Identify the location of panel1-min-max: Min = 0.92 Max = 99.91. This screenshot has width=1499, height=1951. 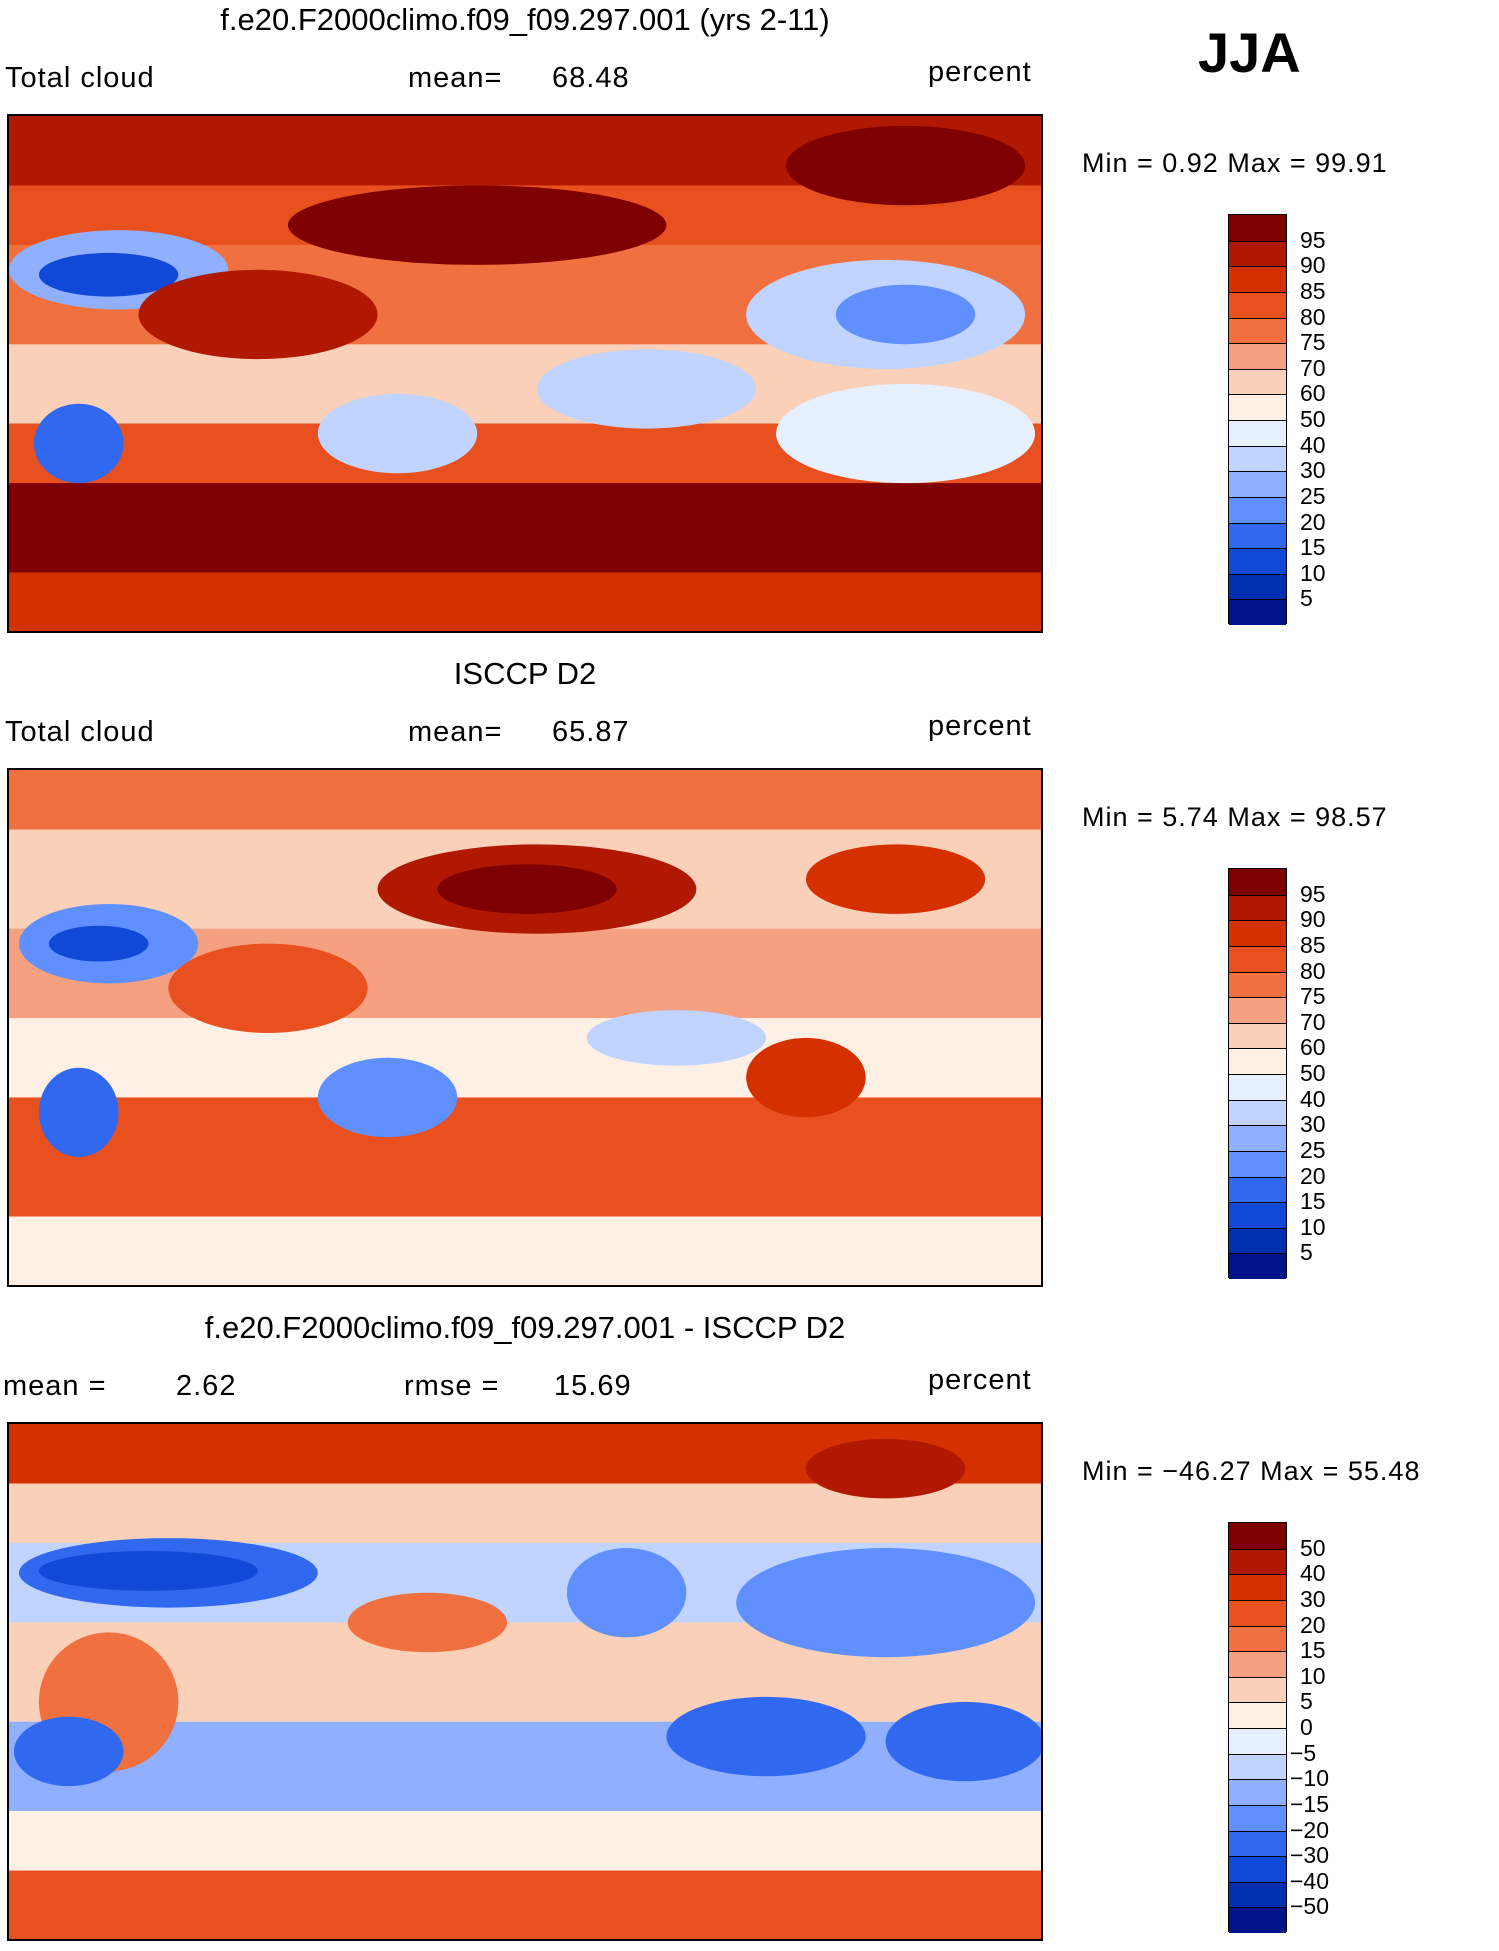
(1235, 163).